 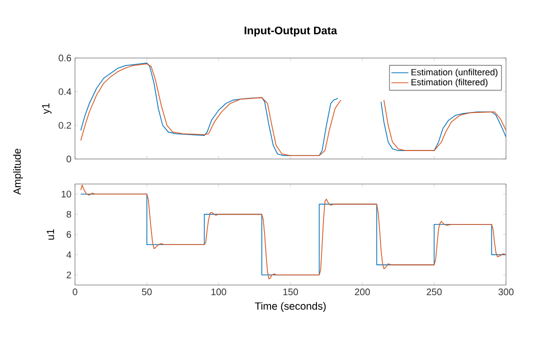 I want to click on x-tick-label: 100, so click(x=218, y=292).